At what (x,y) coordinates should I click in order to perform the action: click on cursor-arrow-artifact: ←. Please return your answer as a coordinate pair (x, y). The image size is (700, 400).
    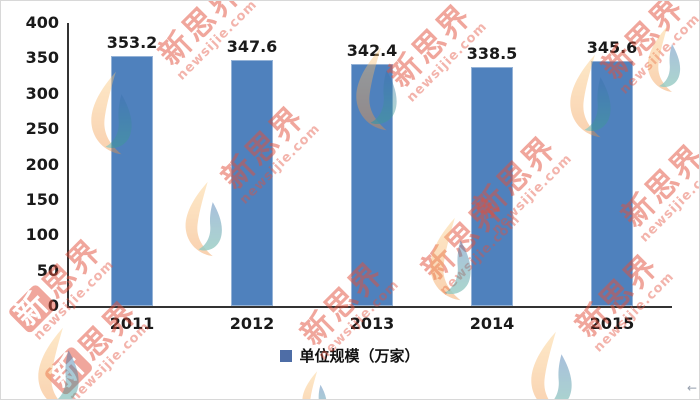
    Looking at the image, I should click on (692, 388).